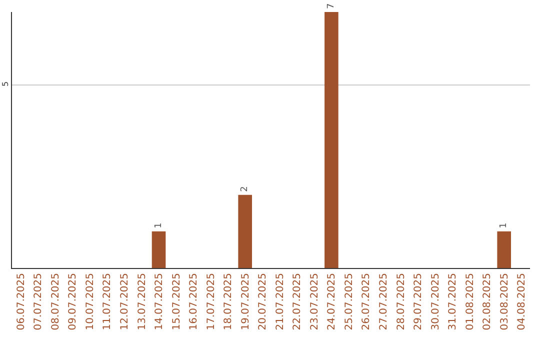 The height and width of the screenshot is (340, 540). What do you see at coordinates (142, 301) in the screenshot?
I see `x-tick-label: 13.07.2025` at bounding box center [142, 301].